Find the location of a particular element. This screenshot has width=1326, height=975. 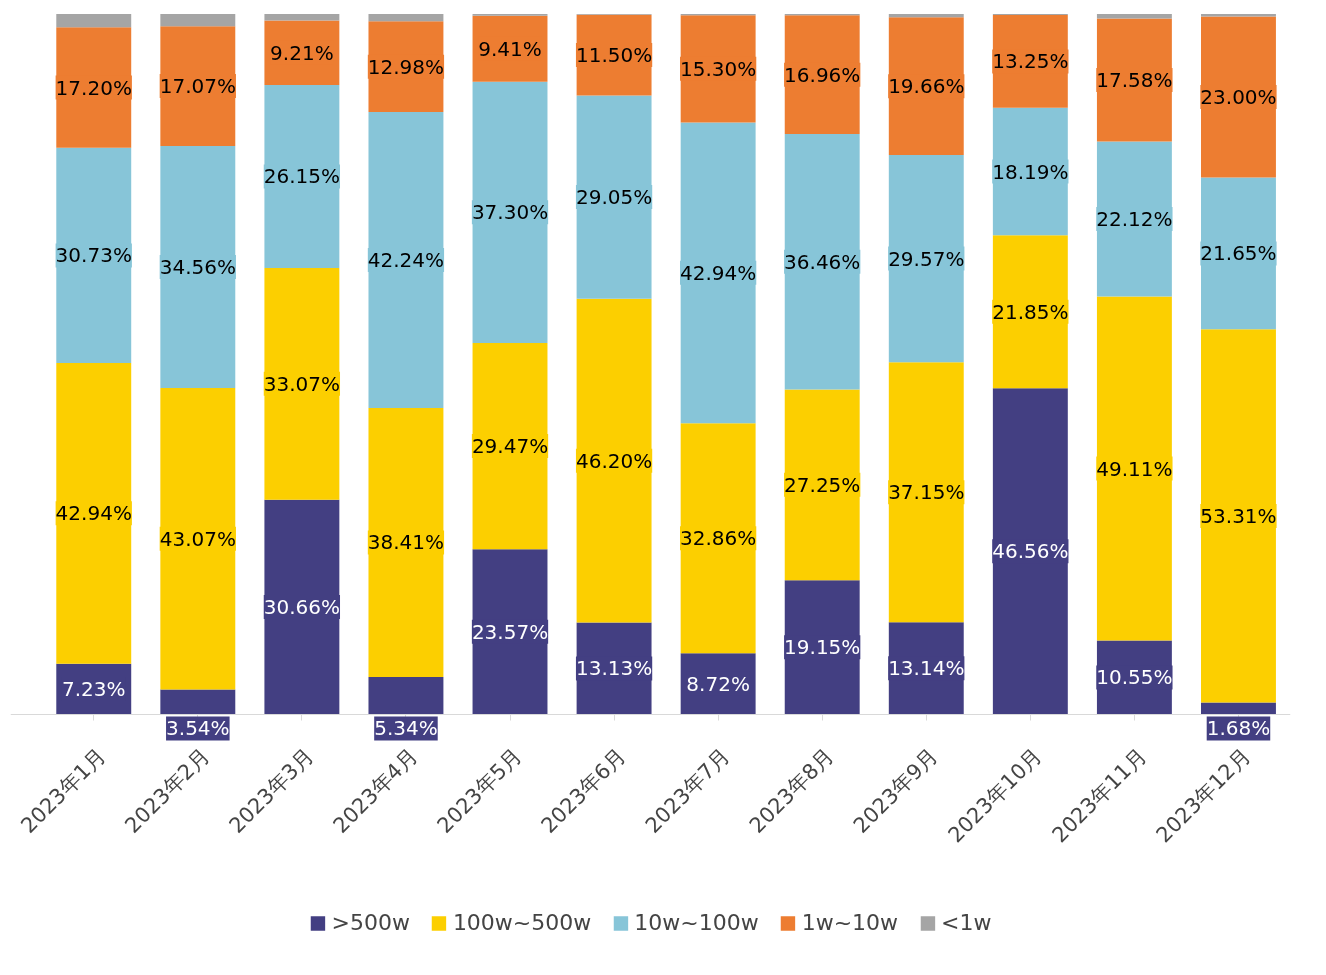

data-label: 33.07% is located at coordinates (302, 383).